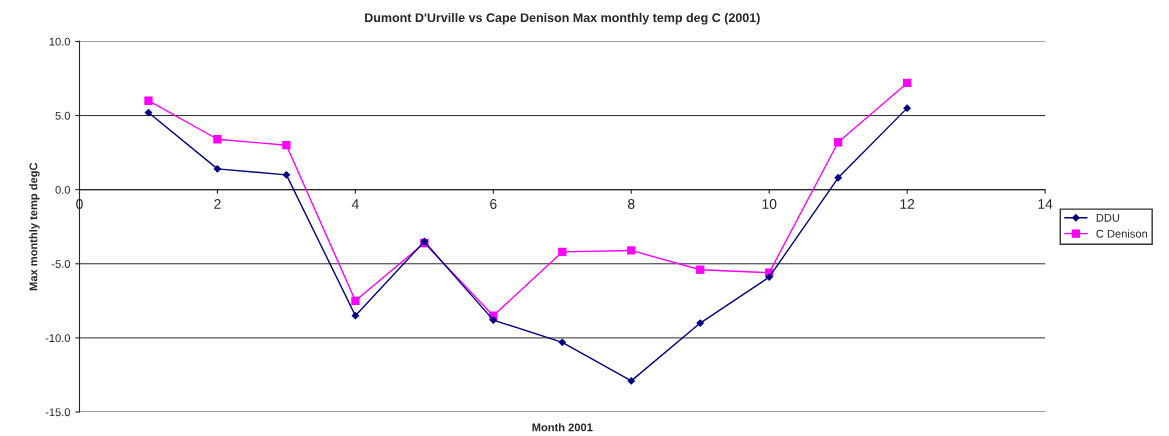 The width and height of the screenshot is (1169, 436). Describe the element at coordinates (631, 204) in the screenshot. I see `x-tick-label: 8` at that location.